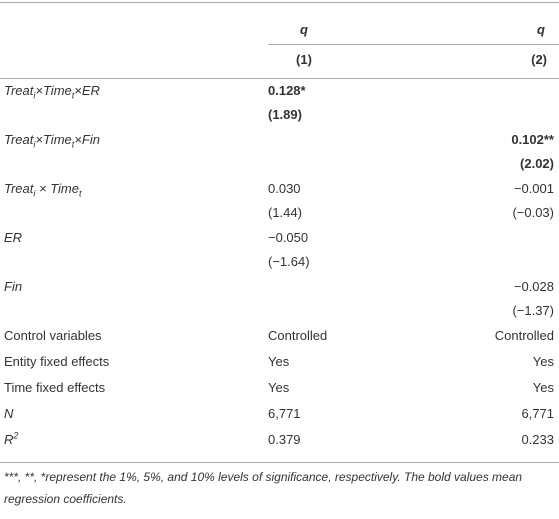 Image resolution: width=559 pixels, height=519 pixels. Describe the element at coordinates (279, 462) in the screenshot. I see `bottom-rule` at that location.